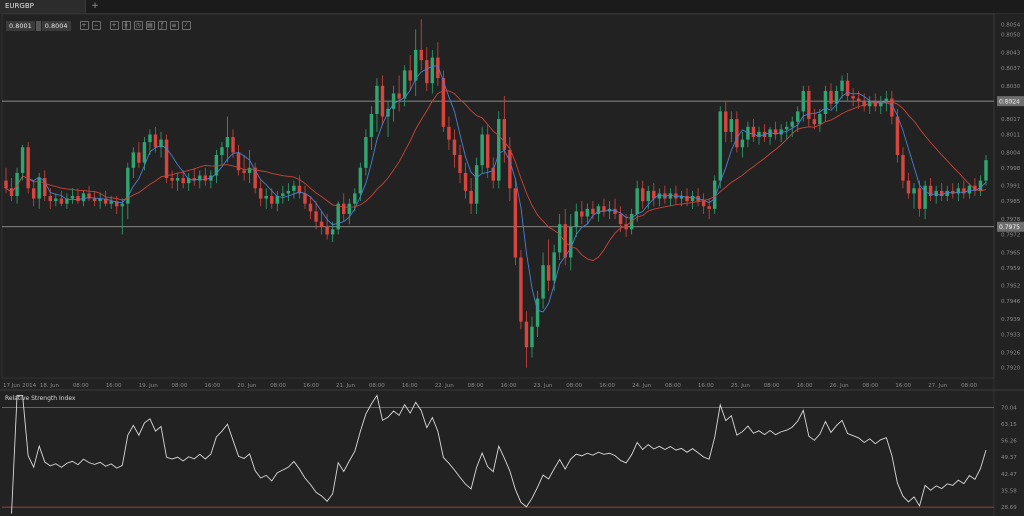 This screenshot has width=1024, height=516. What do you see at coordinates (346, 386) in the screenshot?
I see `time-tick-label: 21. Jun` at bounding box center [346, 386].